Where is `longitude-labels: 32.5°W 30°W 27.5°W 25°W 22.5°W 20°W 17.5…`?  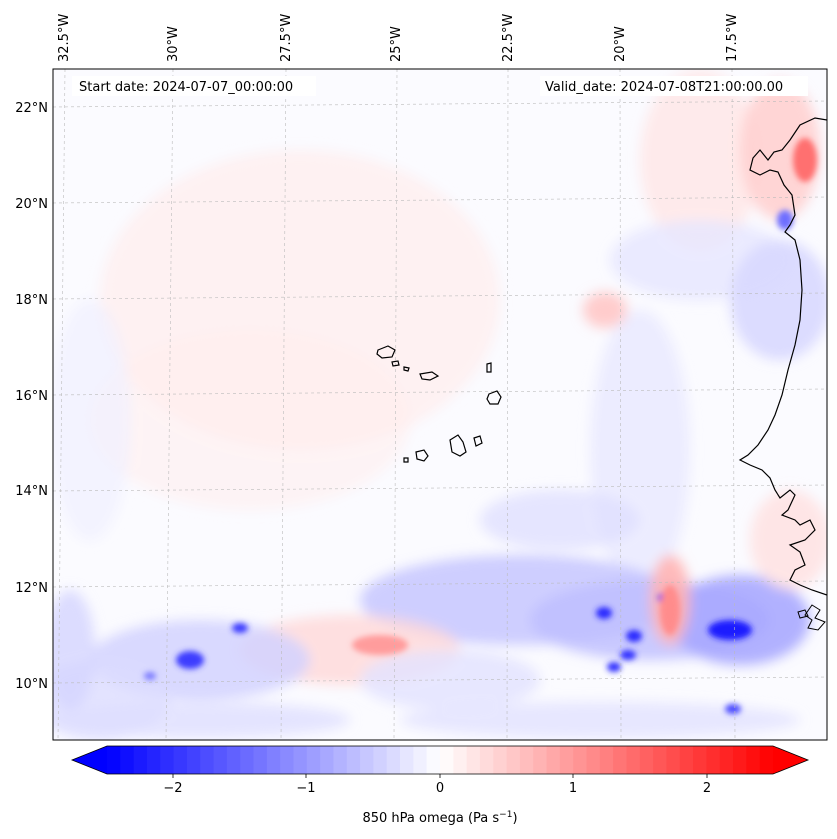
longitude-labels: 32.5°W 30°W 27.5°W 25°W 22.5°W 20°W 17.5… is located at coordinates (398, 38).